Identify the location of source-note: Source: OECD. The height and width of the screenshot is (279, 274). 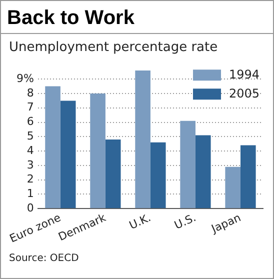
(44, 258).